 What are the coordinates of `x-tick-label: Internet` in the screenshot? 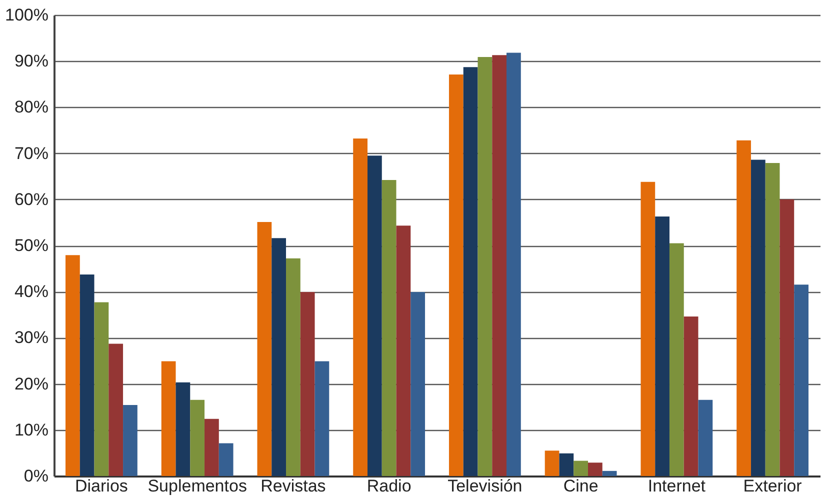 It's located at (677, 486).